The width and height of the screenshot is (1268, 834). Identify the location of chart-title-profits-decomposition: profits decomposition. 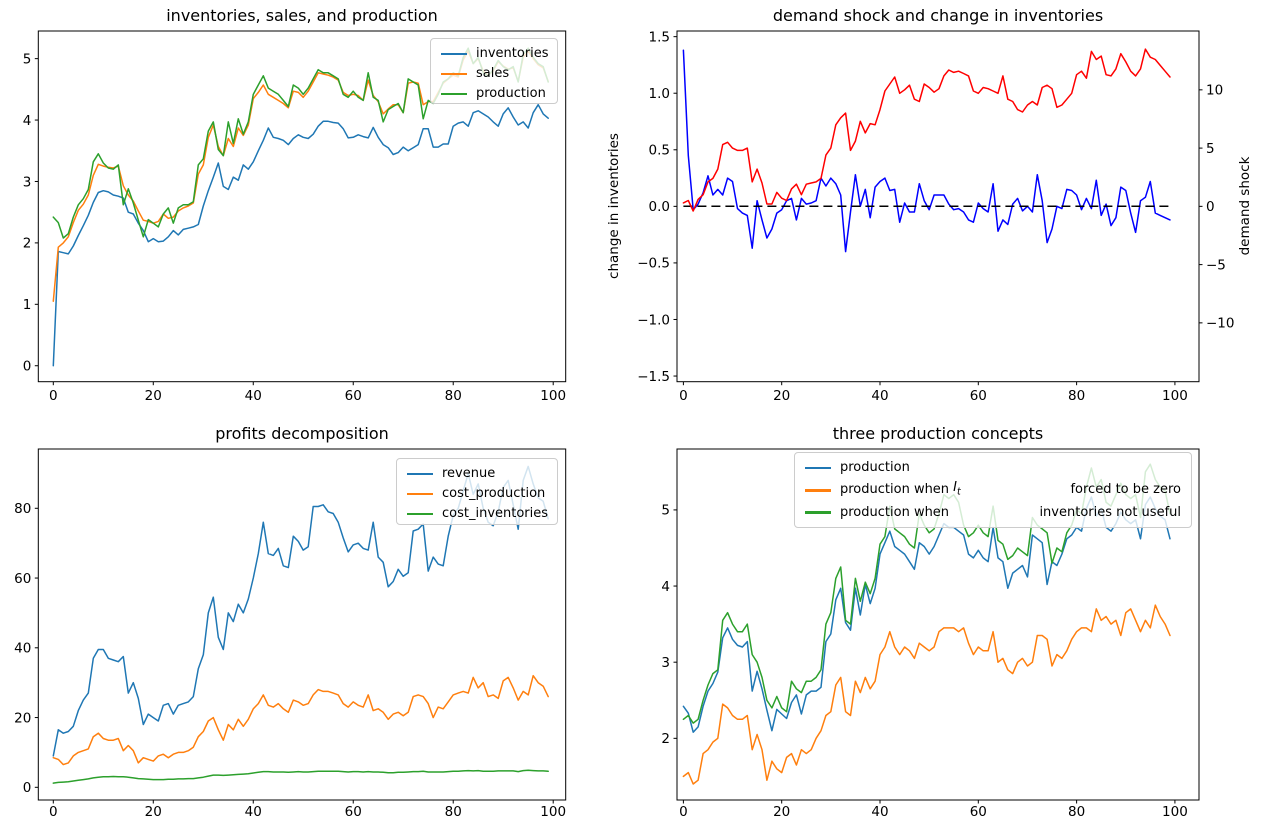
(302, 433).